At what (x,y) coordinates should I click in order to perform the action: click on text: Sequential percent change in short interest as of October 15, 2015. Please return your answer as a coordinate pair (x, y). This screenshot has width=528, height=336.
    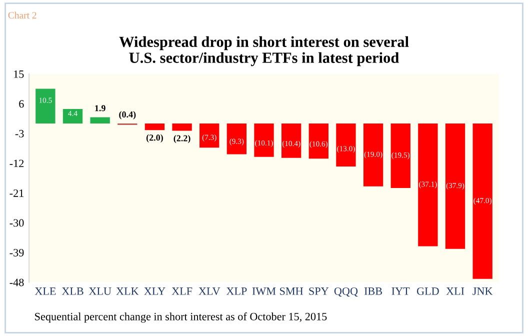
    Looking at the image, I should click on (181, 317).